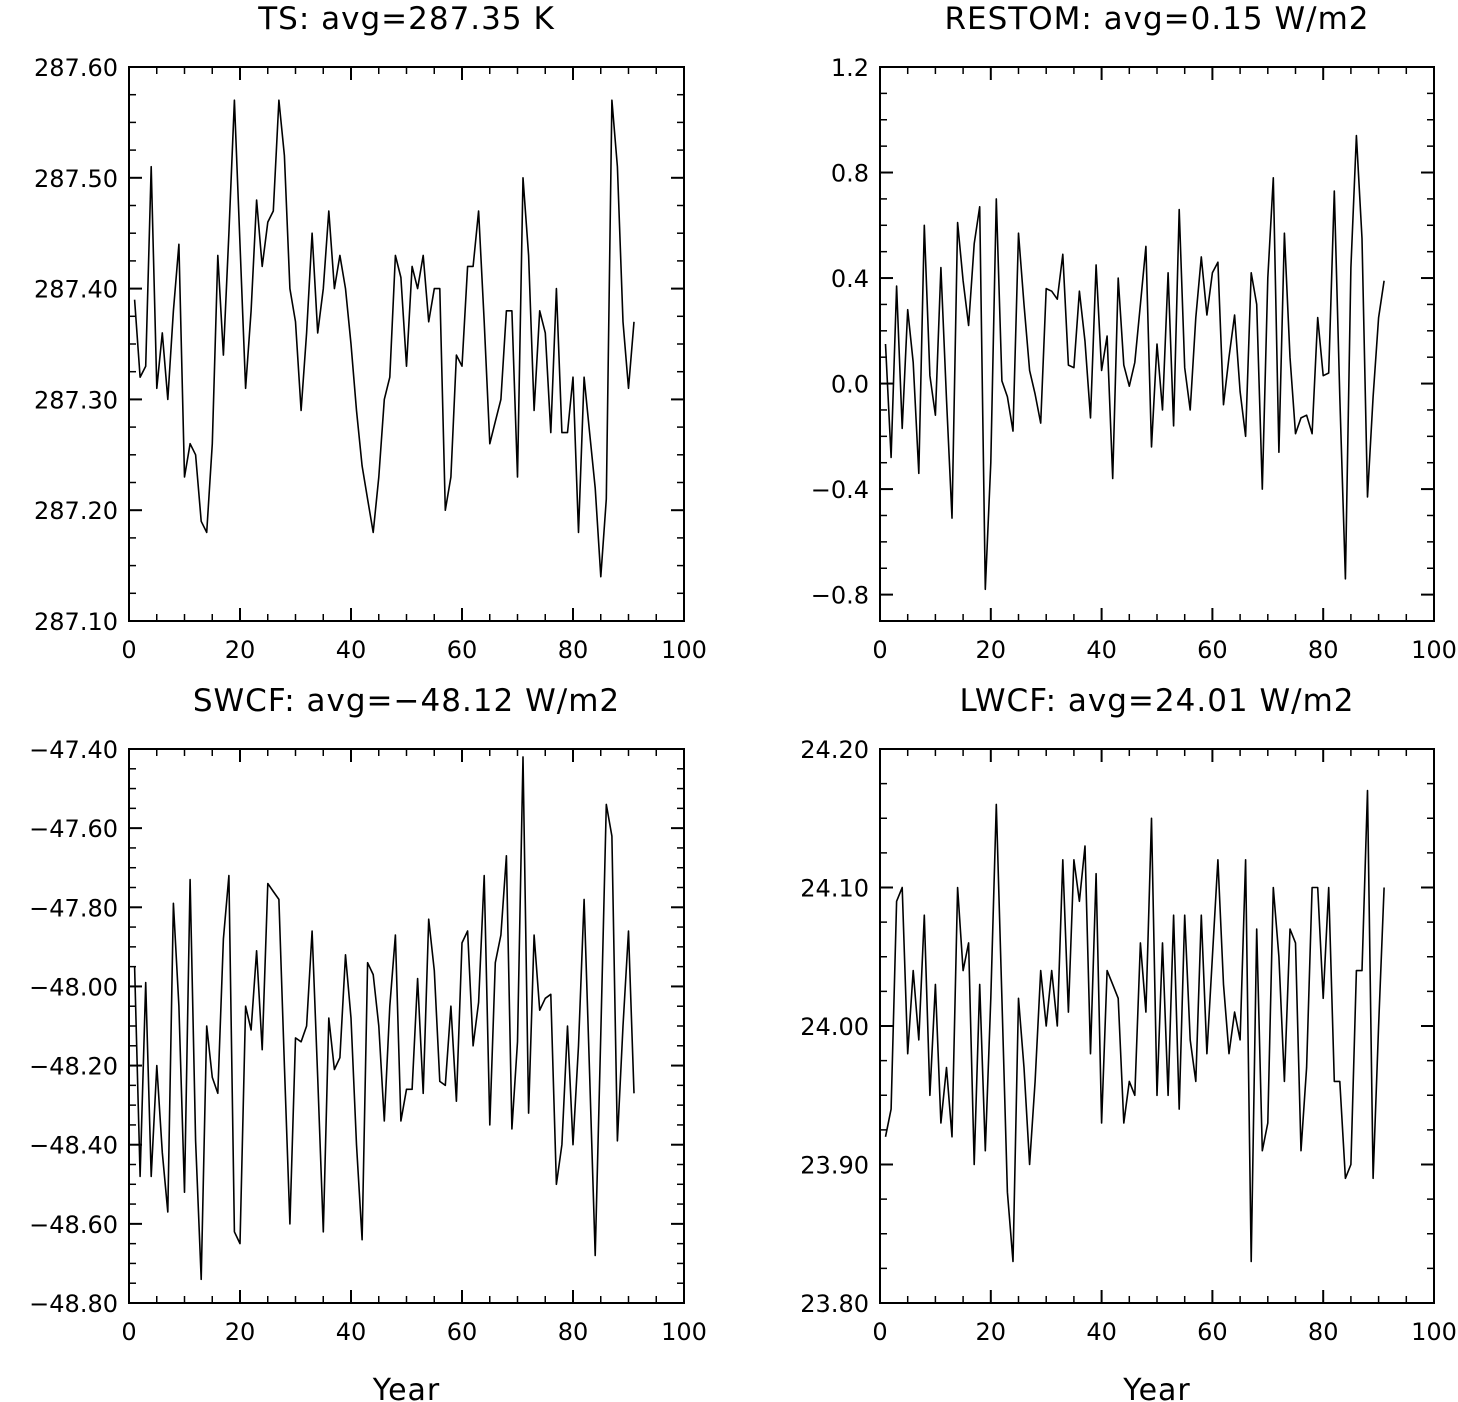  What do you see at coordinates (1156, 701) in the screenshot?
I see `chart-title: LWCF: avg=24.01 W/m2` at bounding box center [1156, 701].